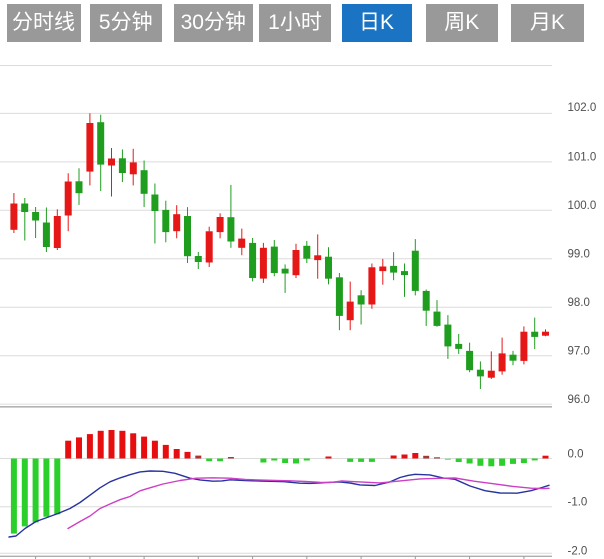  I want to click on svg-text: 96.0, so click(579, 400).